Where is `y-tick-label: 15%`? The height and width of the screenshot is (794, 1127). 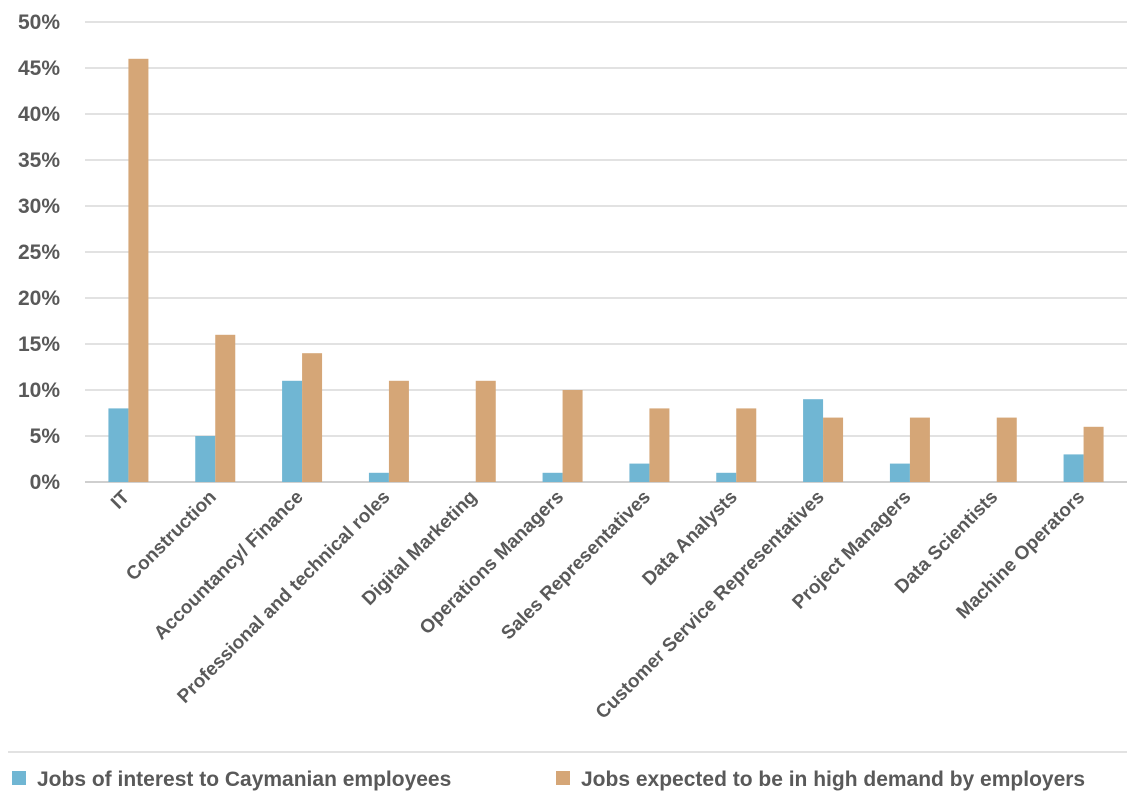 y-tick-label: 15% is located at coordinates (39, 344).